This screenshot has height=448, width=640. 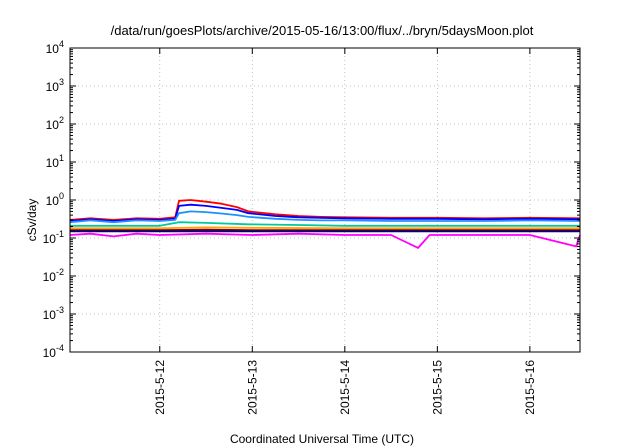 I want to click on x-axis-label: Coordinated Universal Time (UTC), so click(x=322, y=439).